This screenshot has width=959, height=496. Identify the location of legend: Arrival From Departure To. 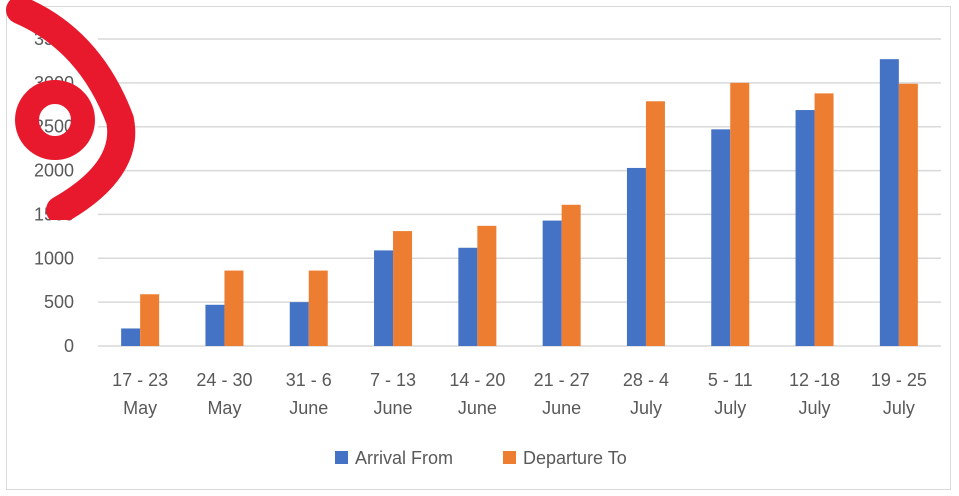
(481, 458).